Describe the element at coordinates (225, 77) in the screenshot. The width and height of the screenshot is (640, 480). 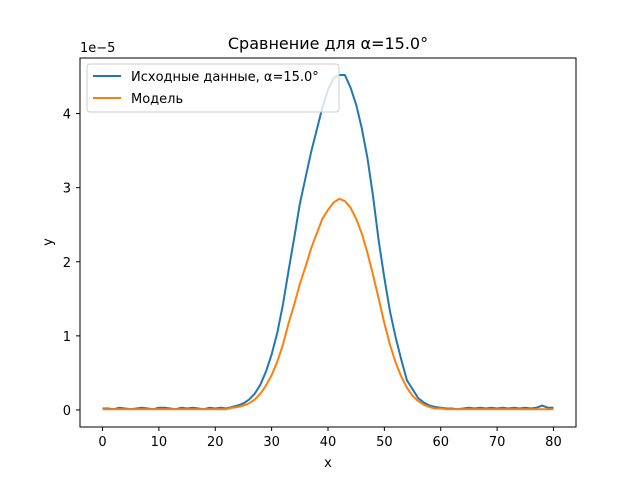
I see `legend-label-series-1: Исходные данные, α=15.0°` at that location.